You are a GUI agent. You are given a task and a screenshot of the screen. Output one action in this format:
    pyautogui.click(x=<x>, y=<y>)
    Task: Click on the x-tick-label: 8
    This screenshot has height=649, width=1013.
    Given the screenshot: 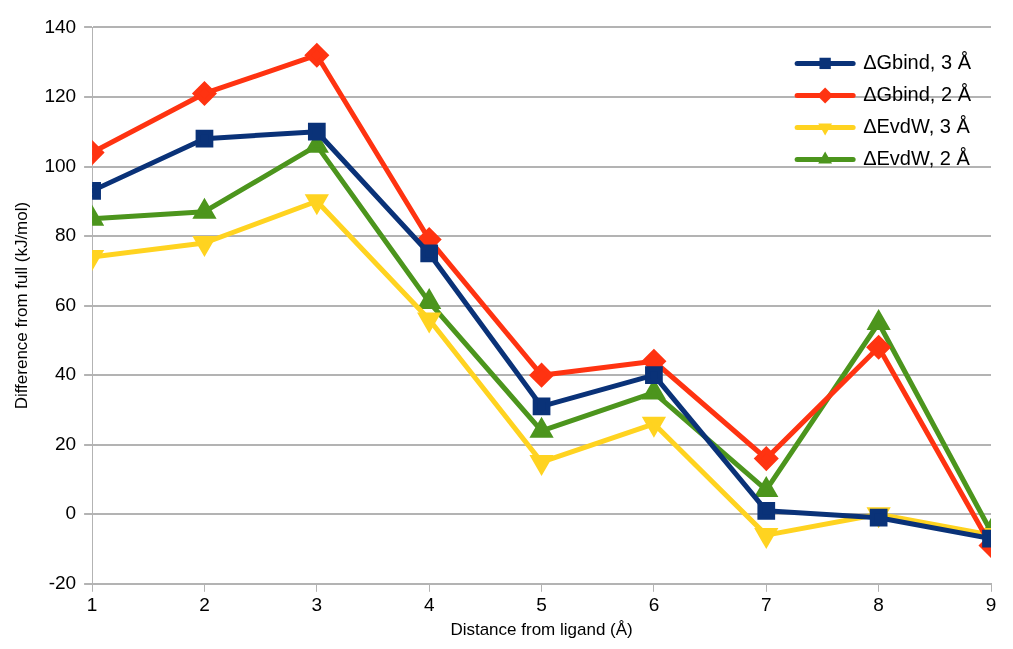 What is the action you would take?
    pyautogui.click(x=878, y=605)
    